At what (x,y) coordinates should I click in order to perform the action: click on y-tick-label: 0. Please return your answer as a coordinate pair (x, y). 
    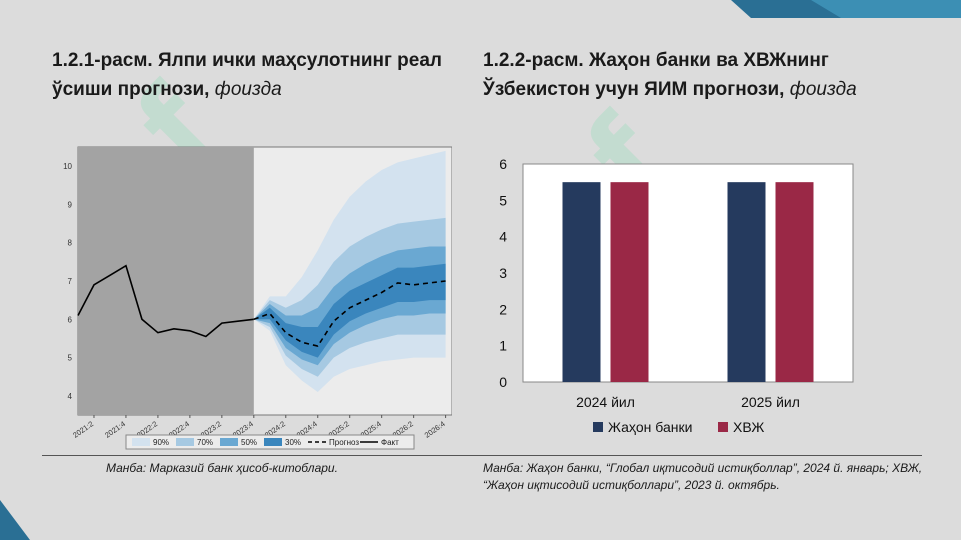
    Looking at the image, I should click on (503, 382).